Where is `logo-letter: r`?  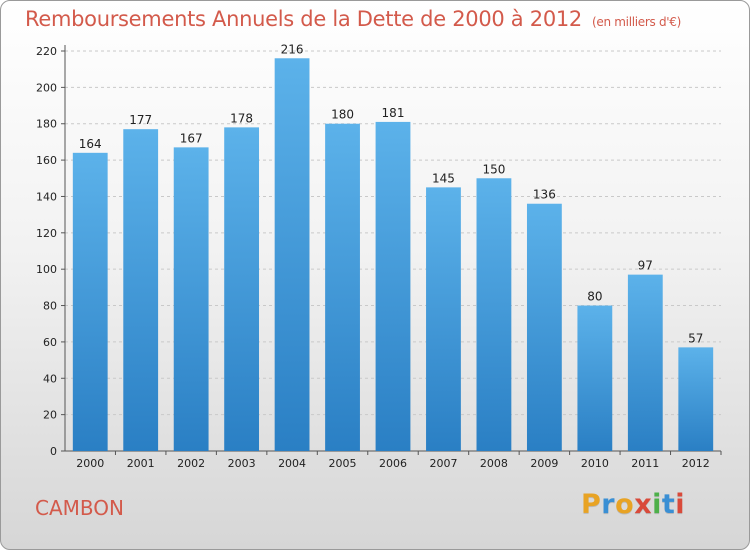
logo-letter: r is located at coordinates (608, 504).